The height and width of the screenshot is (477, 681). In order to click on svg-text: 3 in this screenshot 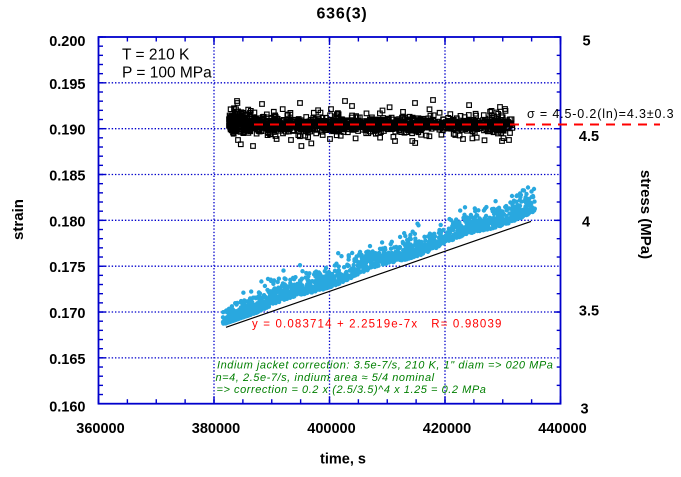, I will do `click(584, 410)`.